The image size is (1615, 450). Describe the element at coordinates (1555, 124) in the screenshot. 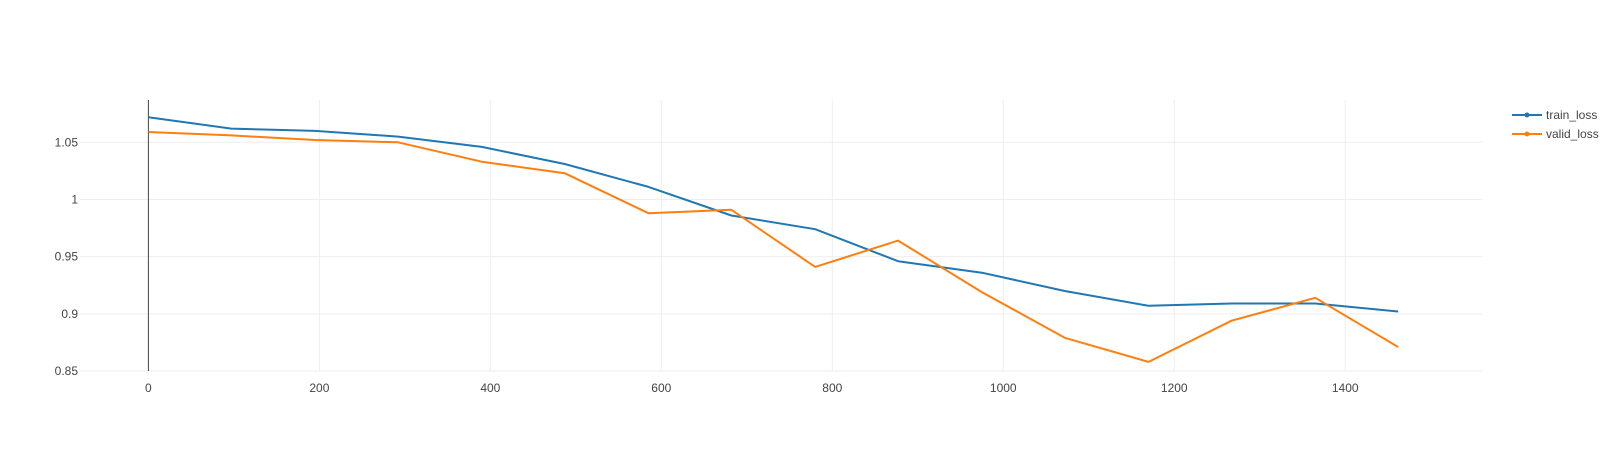

I see `legend: train_loss valid_loss` at that location.